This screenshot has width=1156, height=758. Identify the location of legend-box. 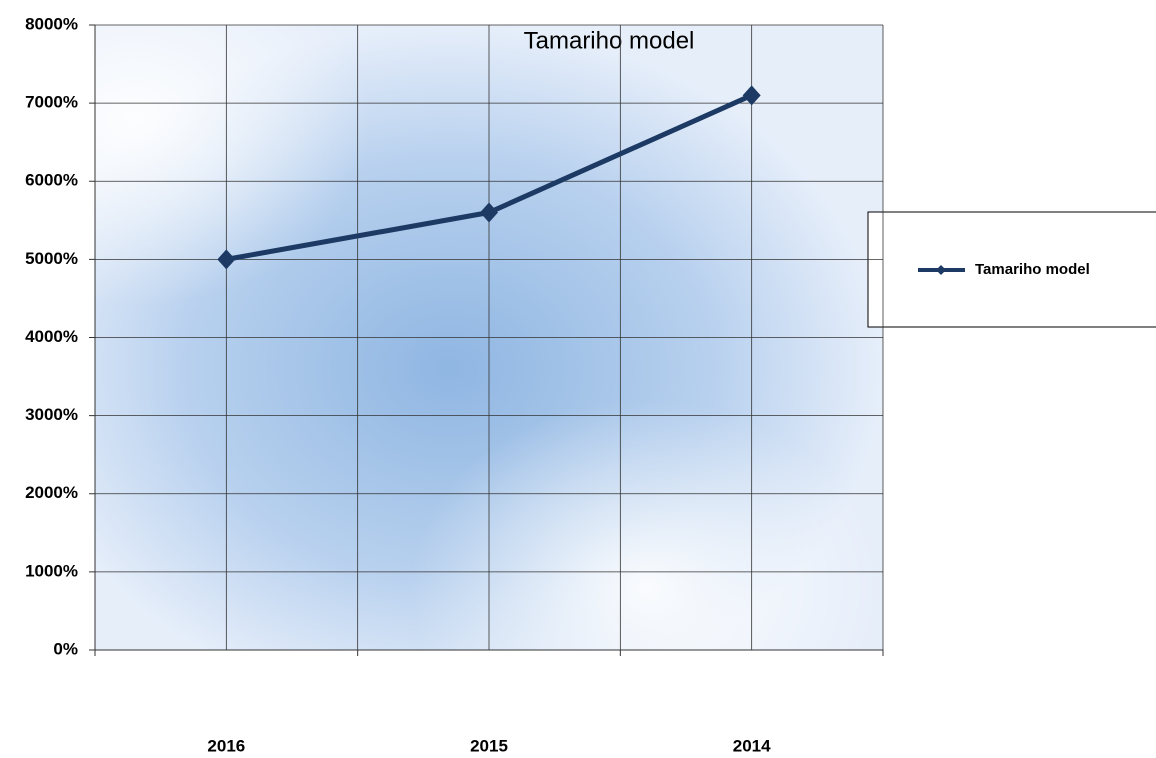
(1011, 269).